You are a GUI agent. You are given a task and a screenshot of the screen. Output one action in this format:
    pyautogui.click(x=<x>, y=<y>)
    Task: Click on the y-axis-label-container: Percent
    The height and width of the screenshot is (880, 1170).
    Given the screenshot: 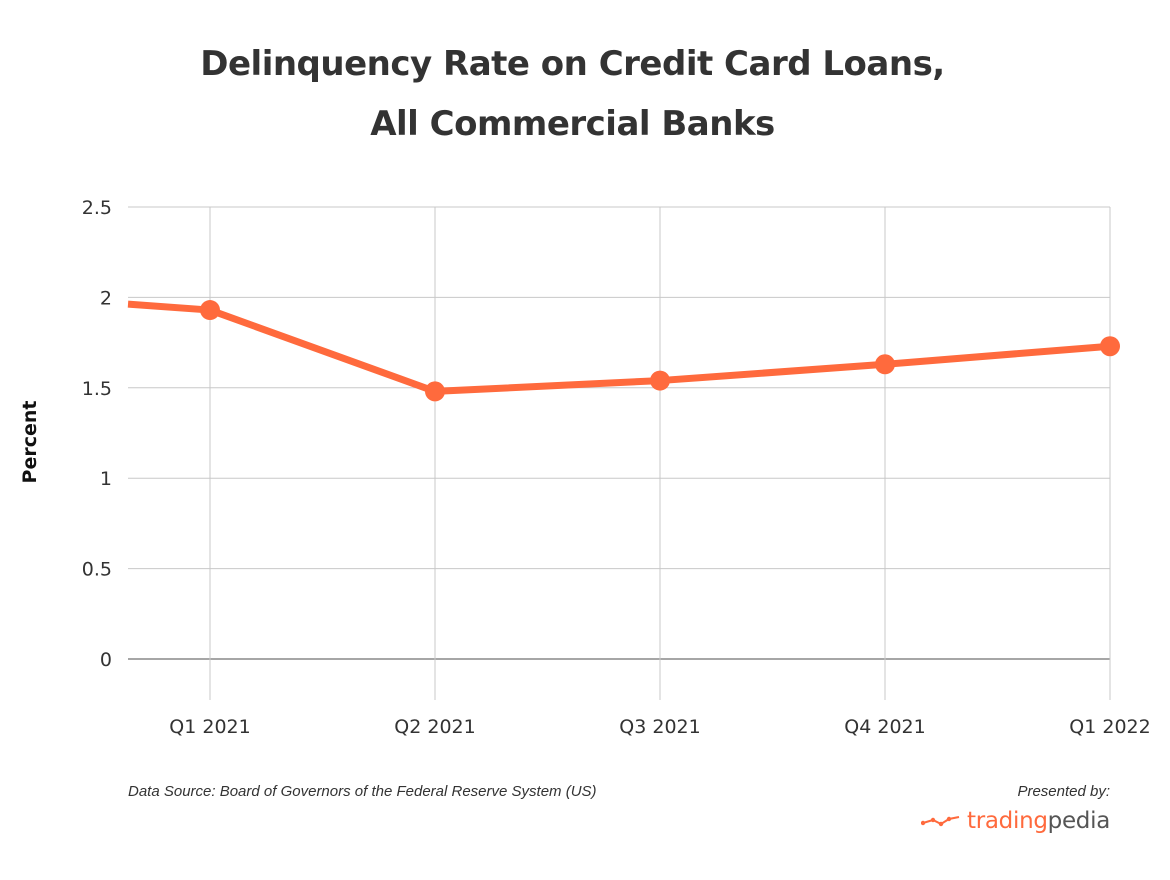 What is the action you would take?
    pyautogui.click(x=30, y=442)
    